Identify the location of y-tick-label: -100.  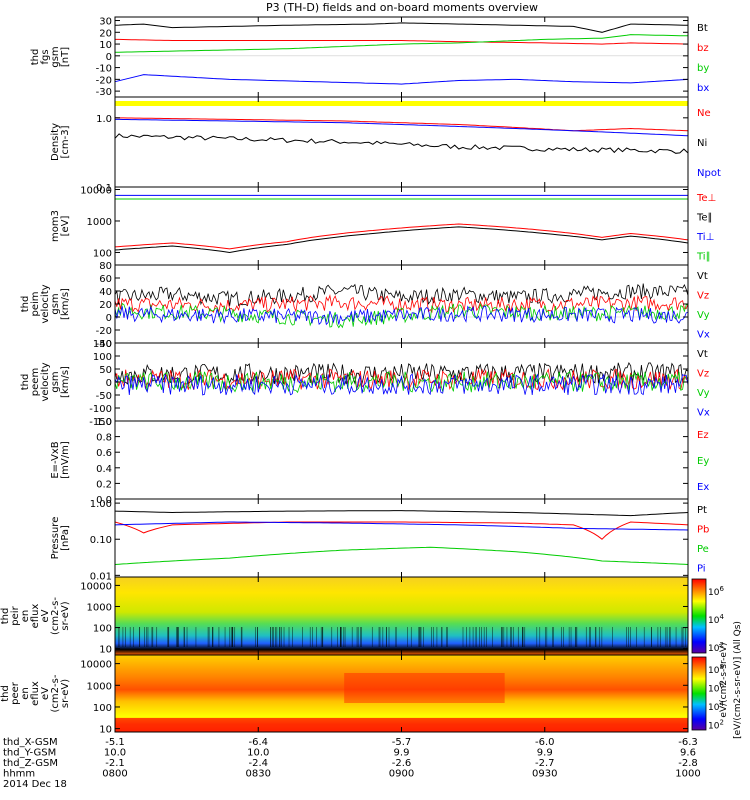
(100, 409).